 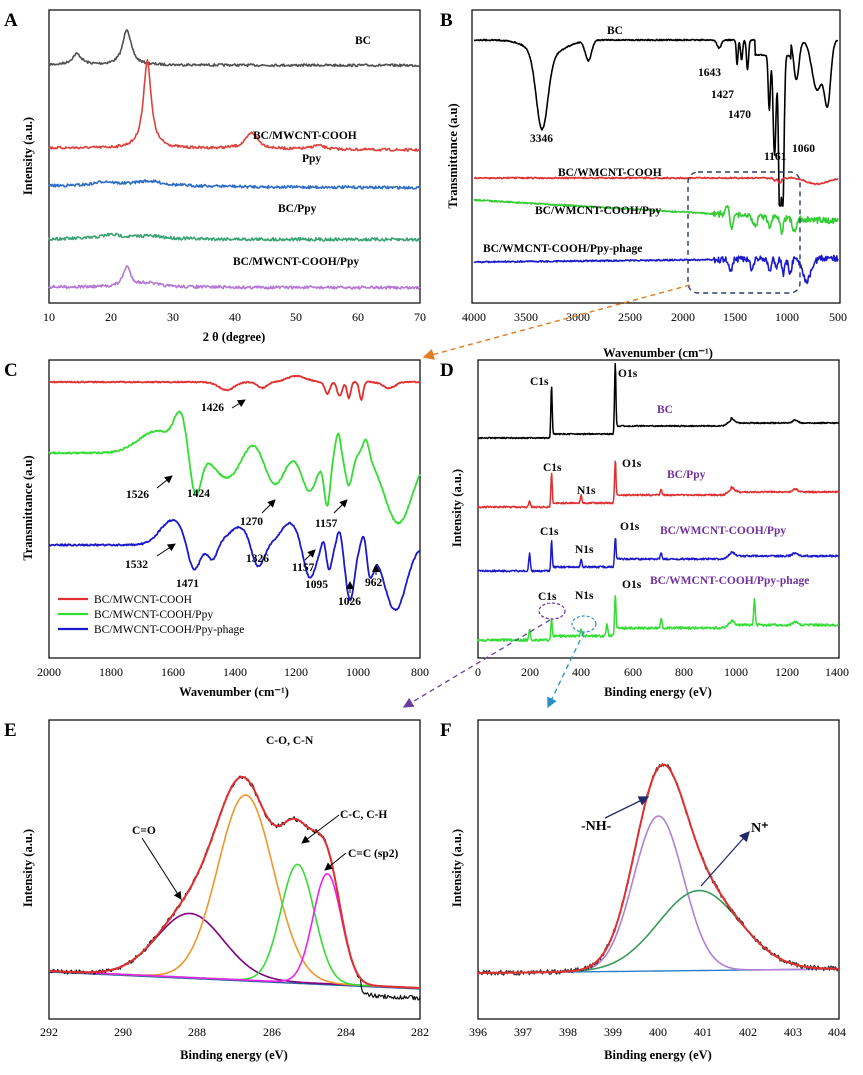 What do you see at coordinates (111, 672) in the screenshot?
I see `x-tick: 1800` at bounding box center [111, 672].